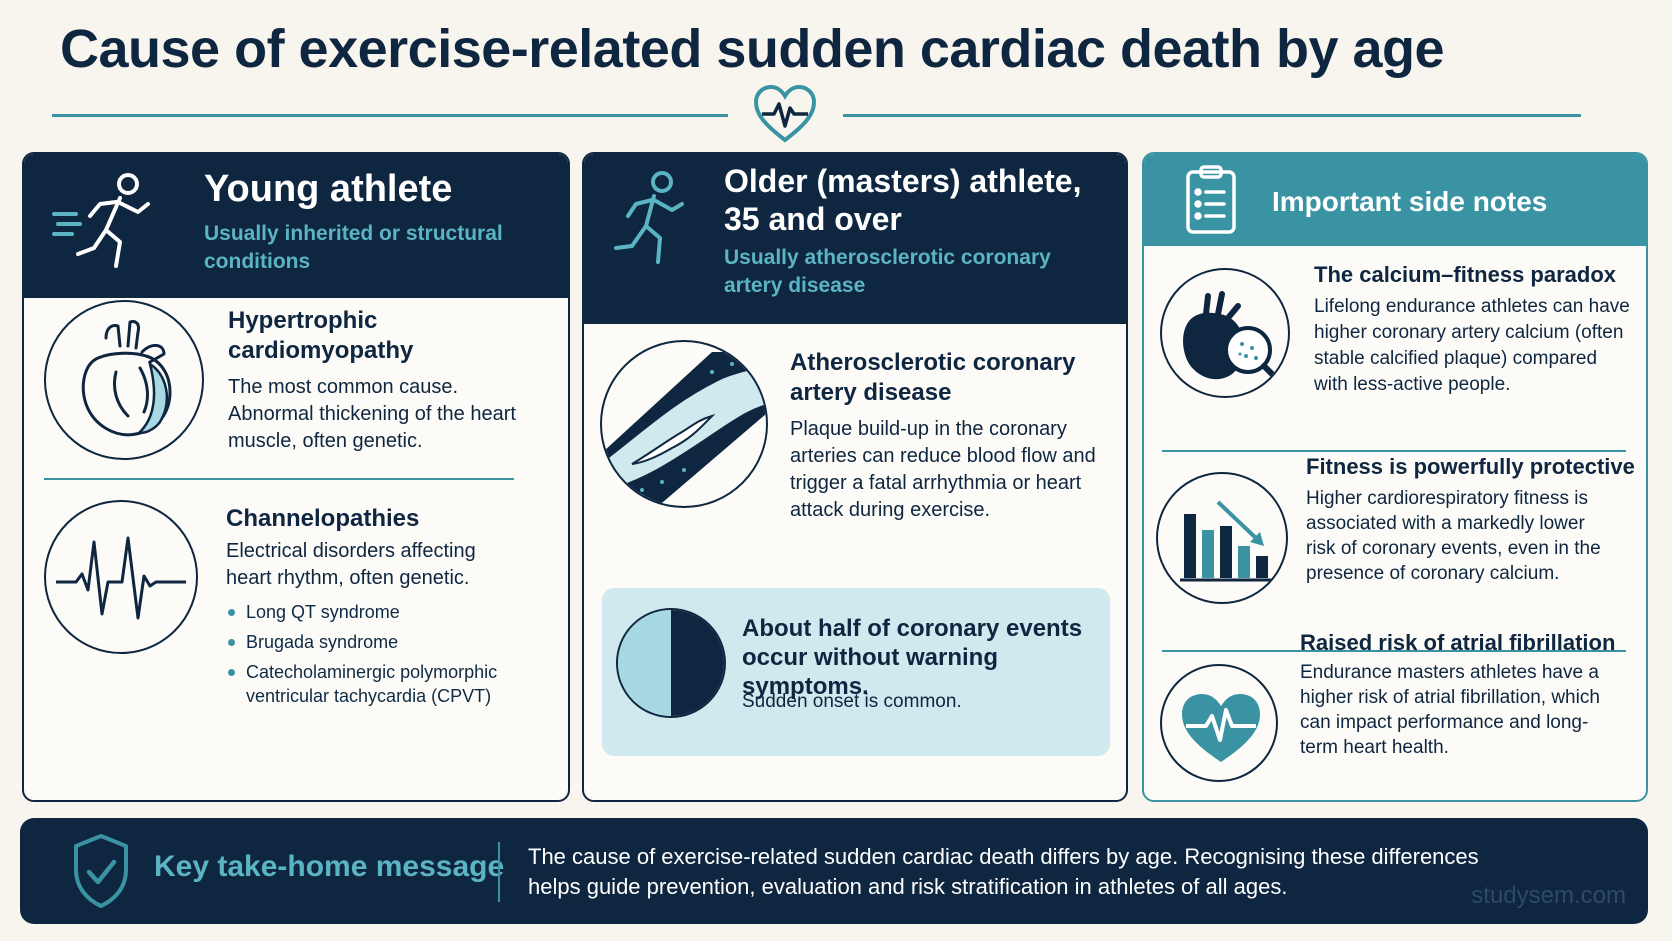  I want to click on list-item: Brugada syndrome, so click(386, 642).